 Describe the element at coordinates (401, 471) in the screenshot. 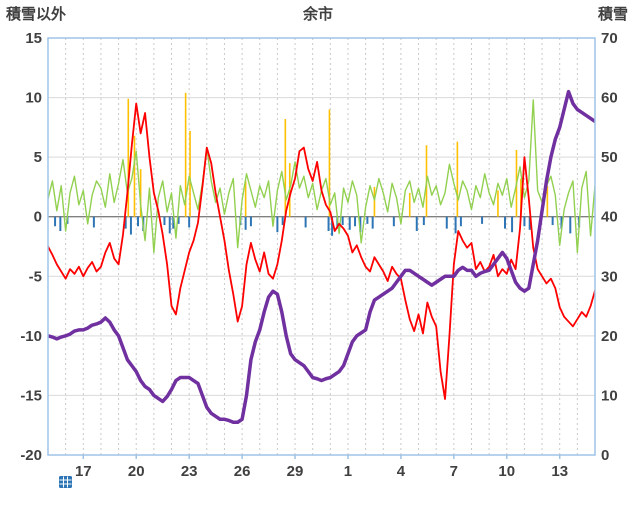

I see `x-tick-label: 4` at that location.